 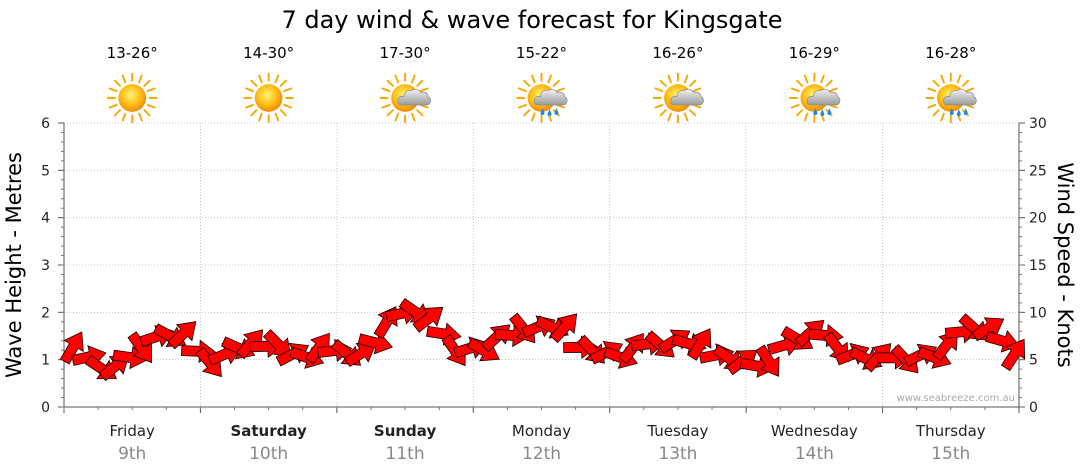 What do you see at coordinates (814, 431) in the screenshot?
I see `day-name-label: Wednesday` at bounding box center [814, 431].